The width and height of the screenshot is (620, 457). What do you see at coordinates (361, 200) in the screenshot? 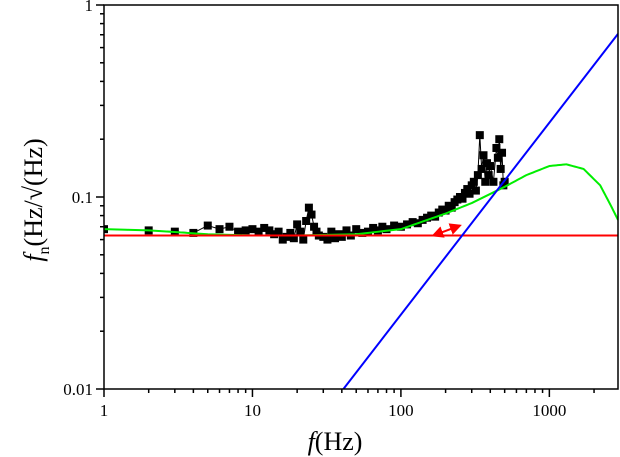
I see `fit-line` at bounding box center [361, 200].